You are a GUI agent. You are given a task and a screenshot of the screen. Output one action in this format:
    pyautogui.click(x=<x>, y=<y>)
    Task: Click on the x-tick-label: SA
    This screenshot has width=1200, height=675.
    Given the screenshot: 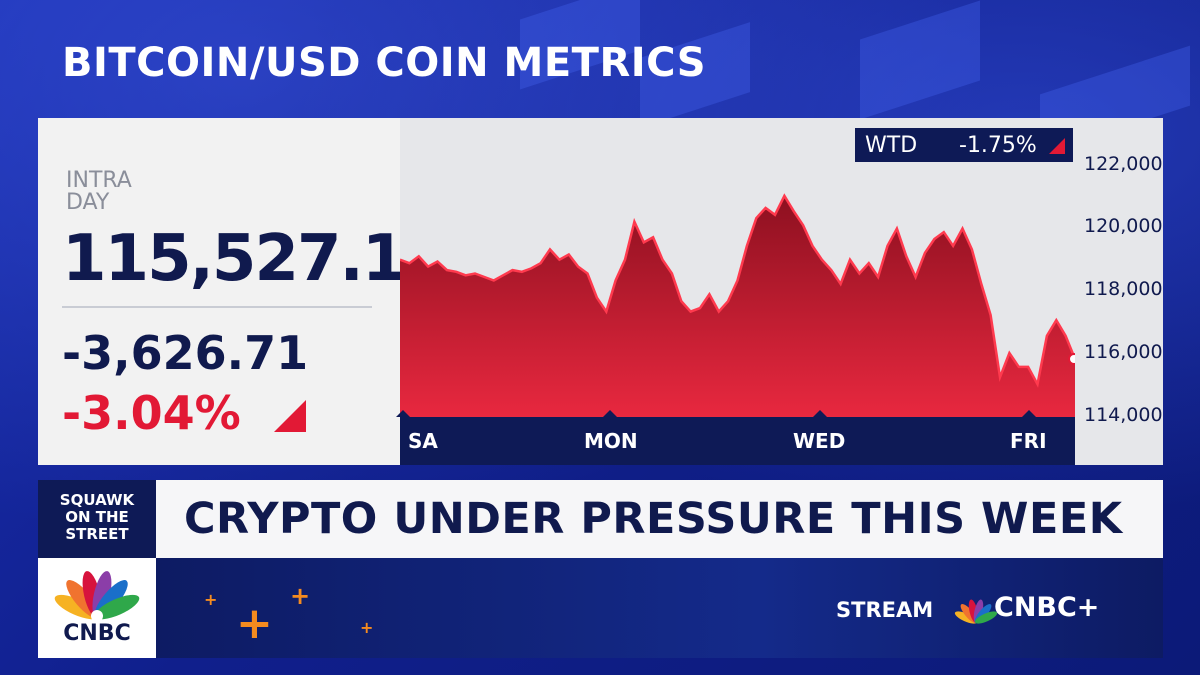 What is the action you would take?
    pyautogui.click(x=423, y=441)
    